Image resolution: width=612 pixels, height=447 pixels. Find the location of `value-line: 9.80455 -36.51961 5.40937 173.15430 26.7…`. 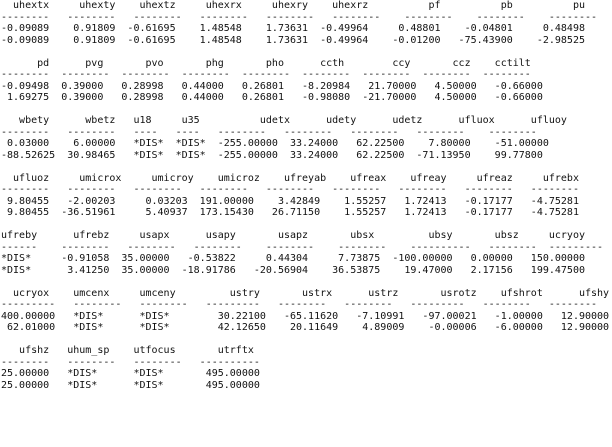

value-line: 9.80455 -36.51961 5.40937 173.15430 26.7… is located at coordinates (290, 212).